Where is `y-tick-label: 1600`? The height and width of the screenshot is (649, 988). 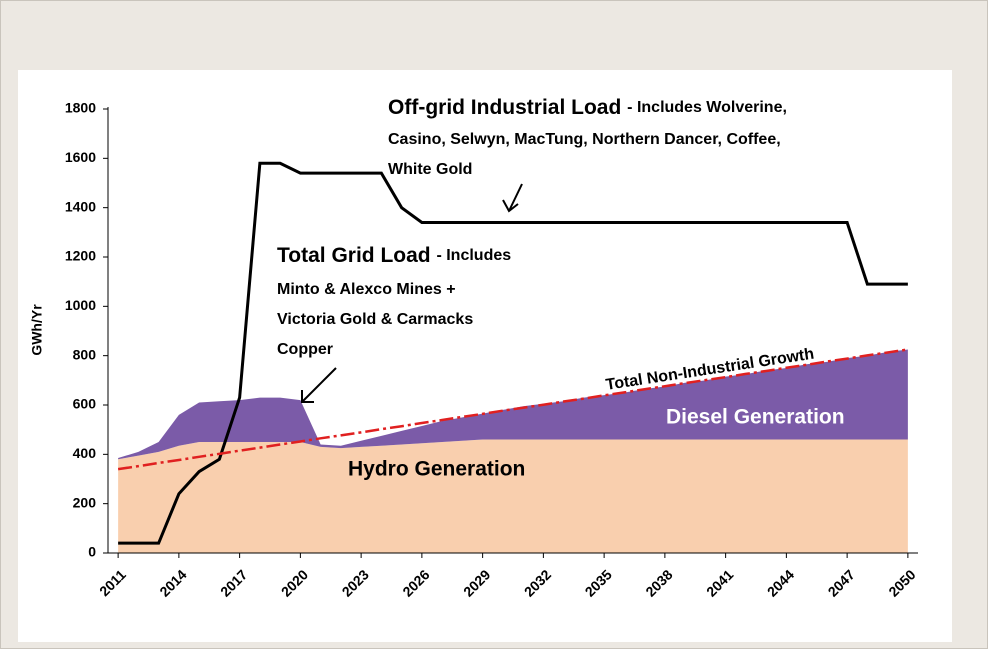
y-tick-label: 1600 is located at coordinates (80, 157).